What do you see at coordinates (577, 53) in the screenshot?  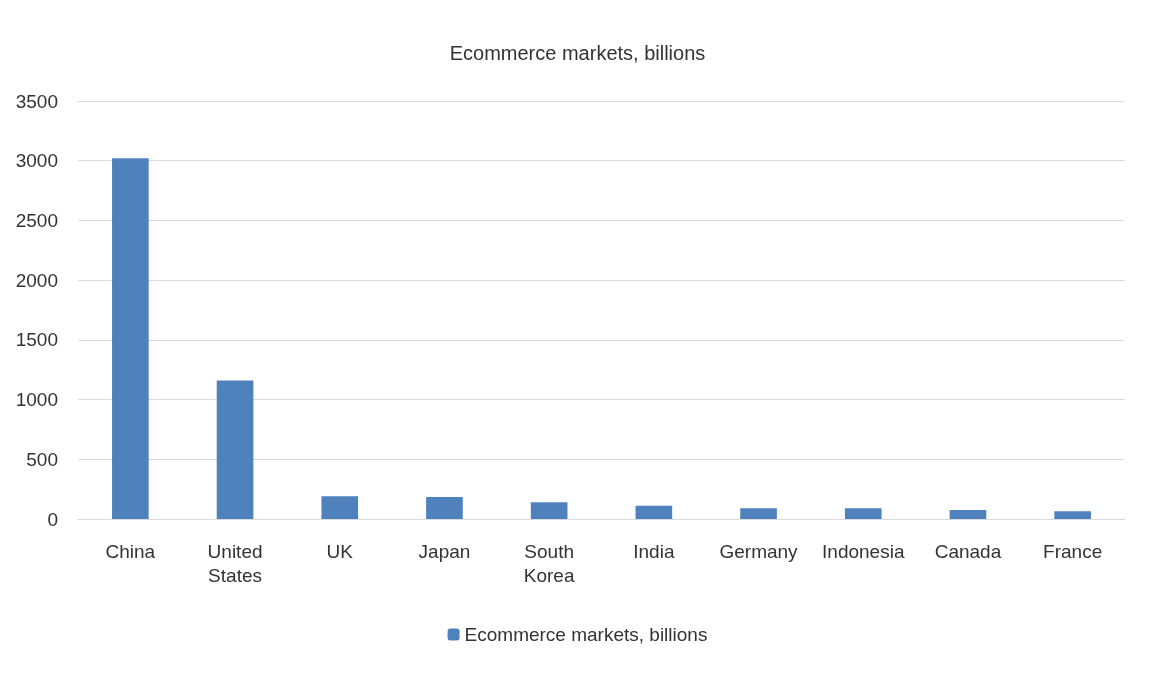 I see `chart-title: Ecommerce markets, billions` at bounding box center [577, 53].